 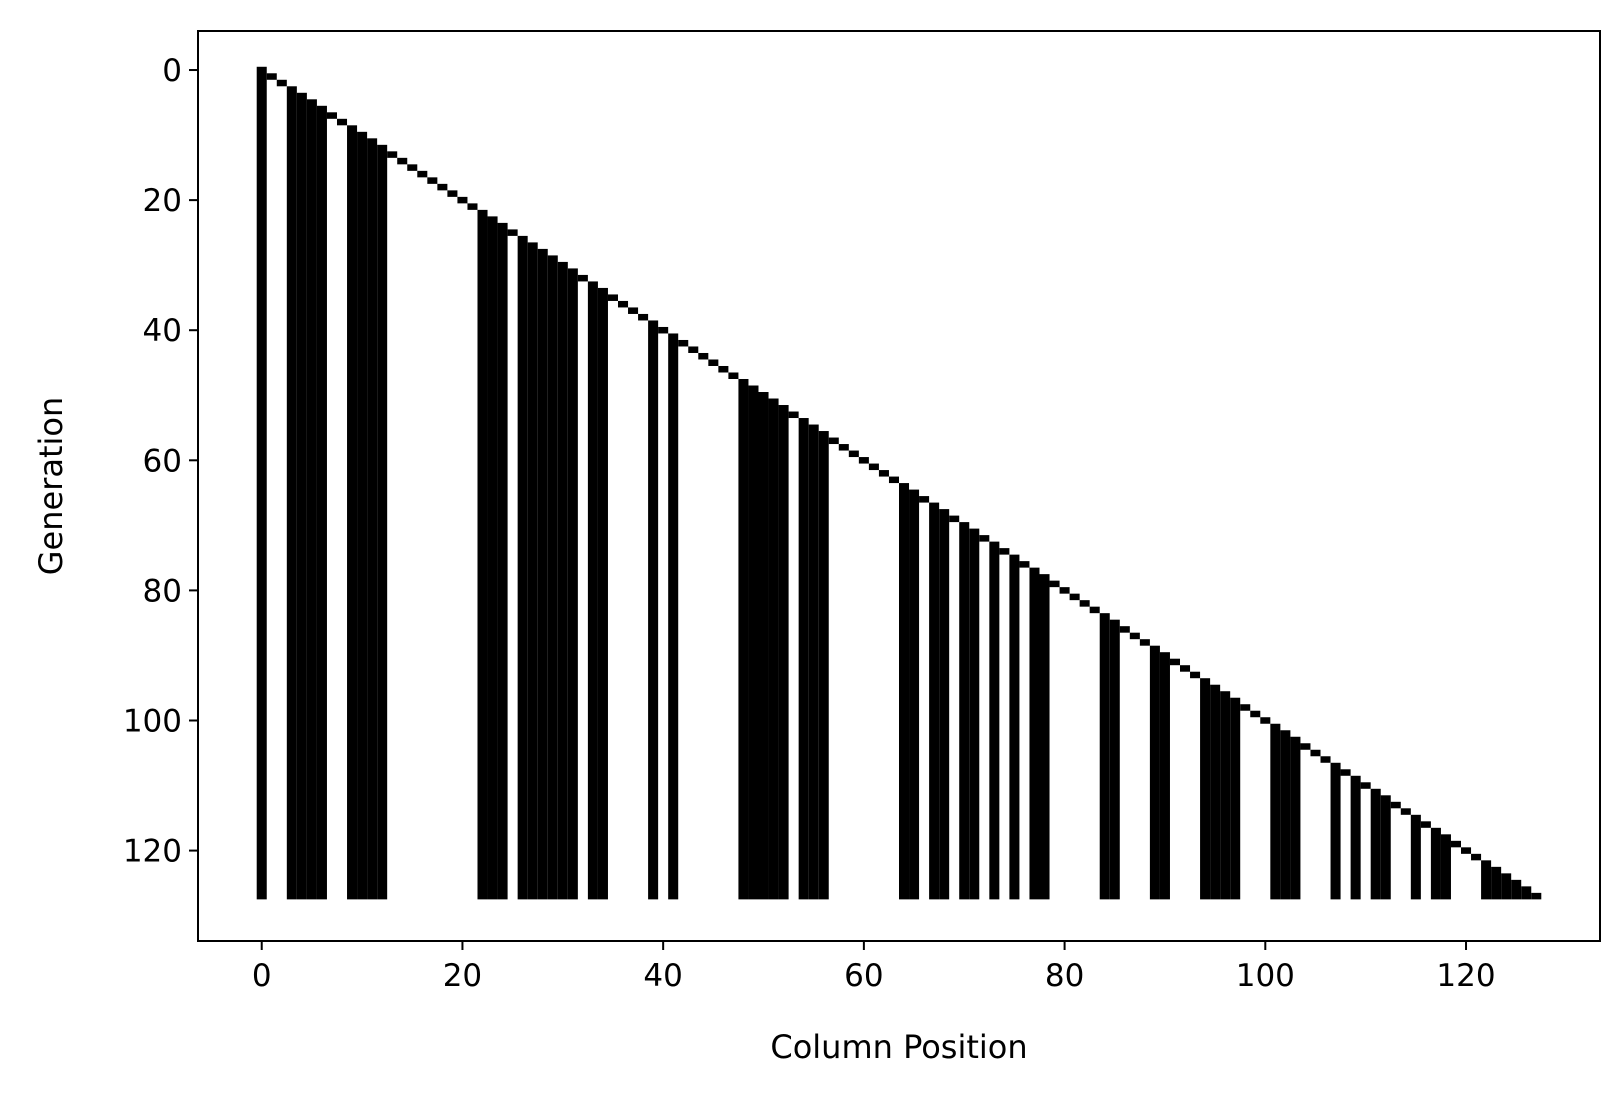 I want to click on y-tick-label: 20, so click(x=162, y=201).